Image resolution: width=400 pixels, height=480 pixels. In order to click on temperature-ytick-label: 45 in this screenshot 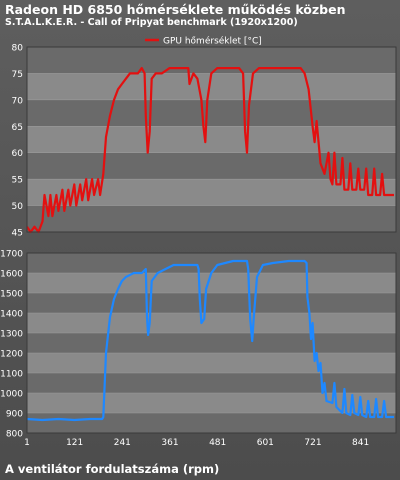, I will do `click(17, 234)`.